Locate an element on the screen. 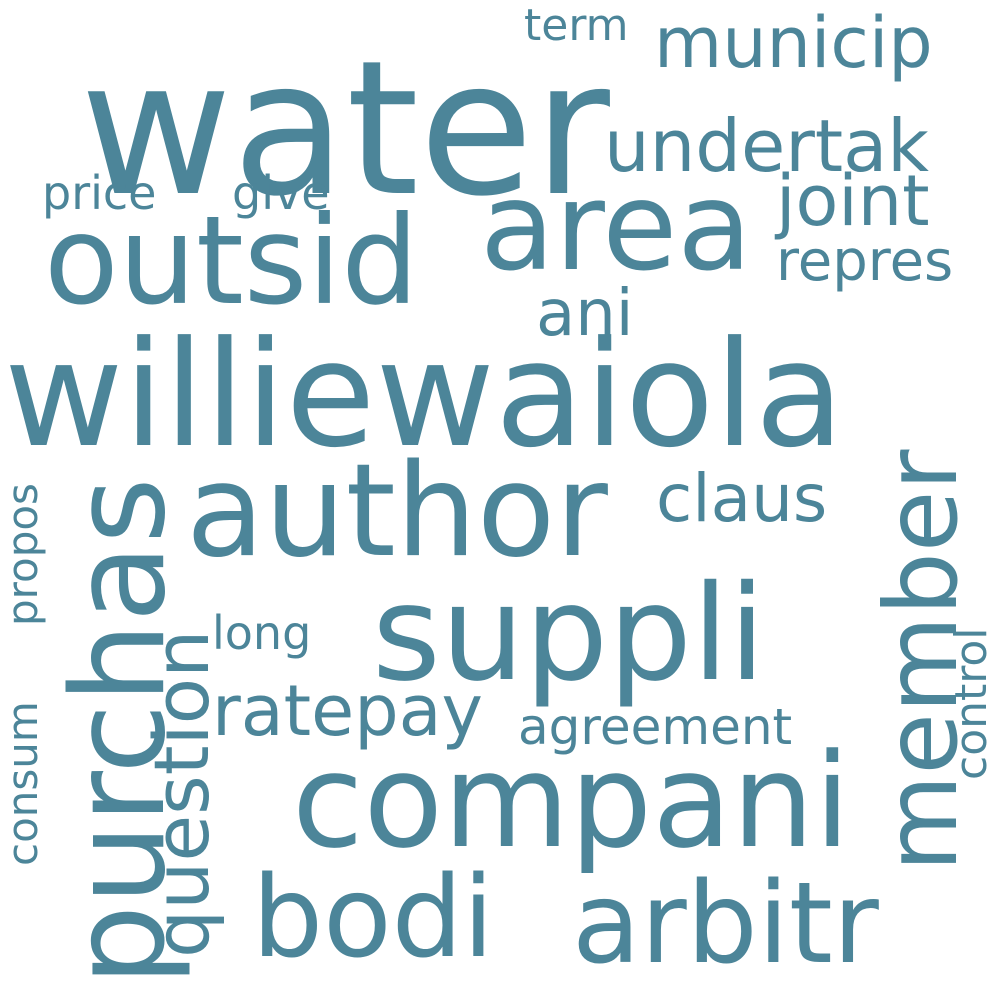  word-williewaiola: williewaiola is located at coordinates (424, 395).